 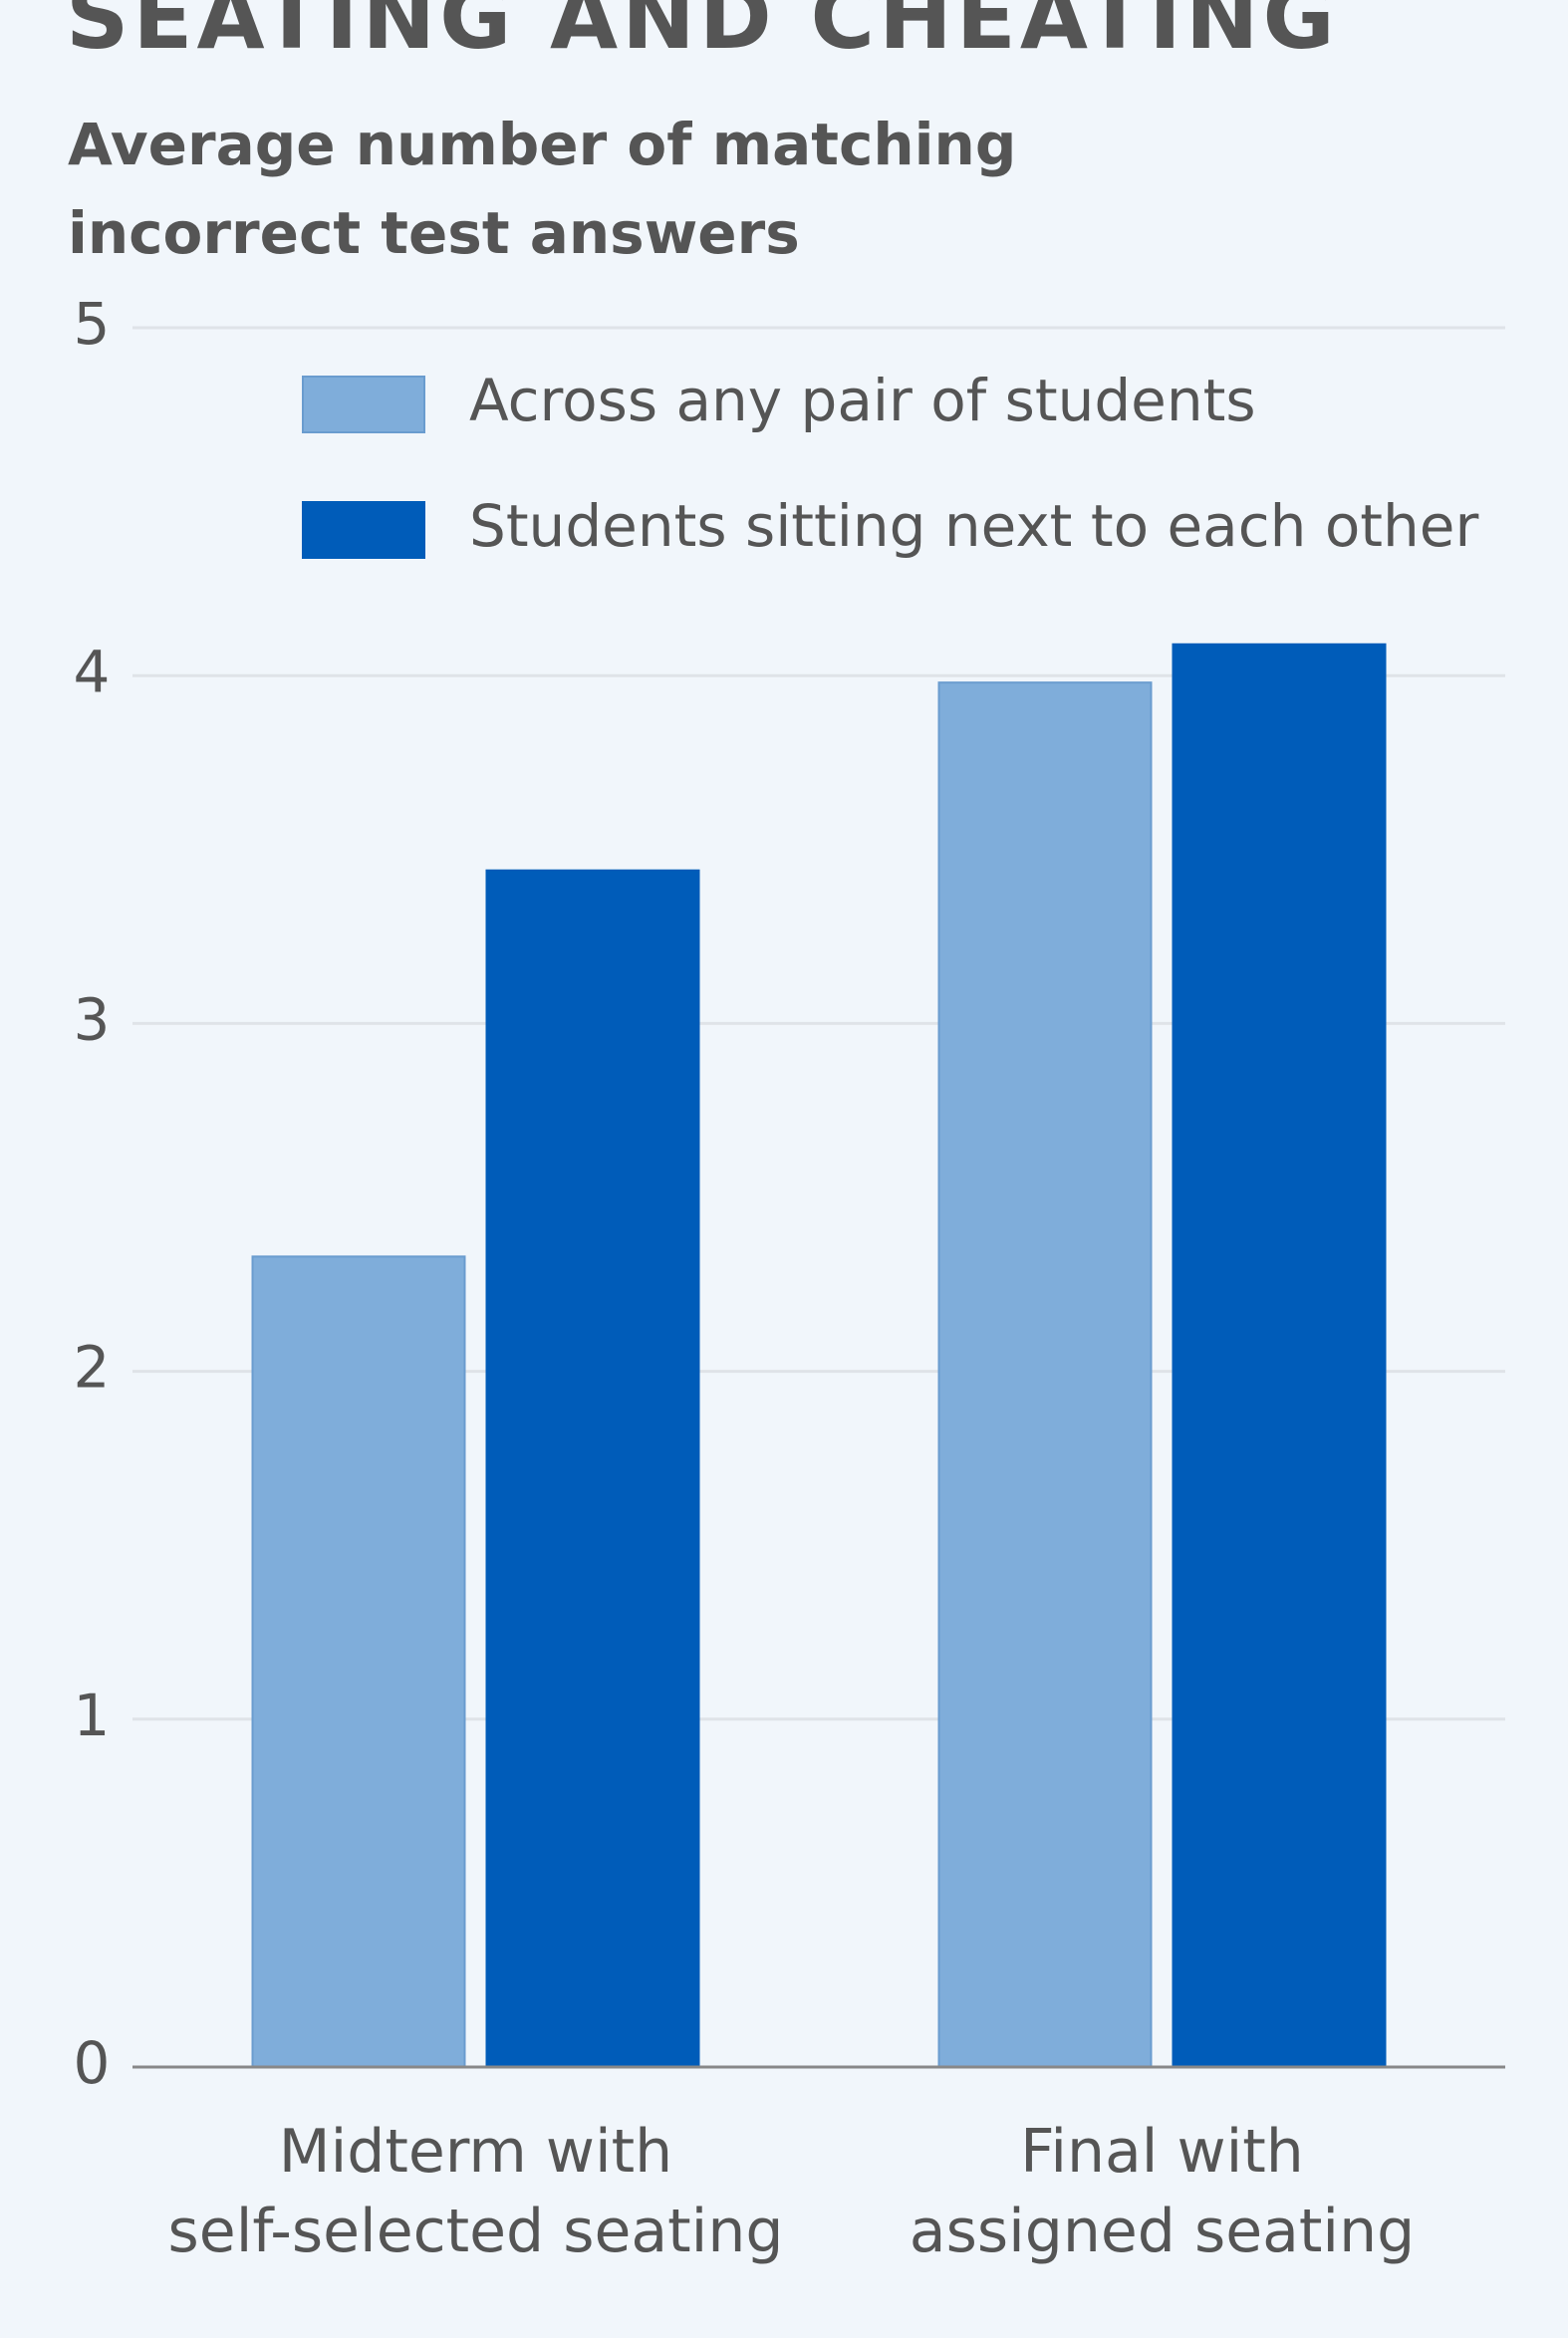 I want to click on y-tick-label: 5, so click(x=92, y=324).